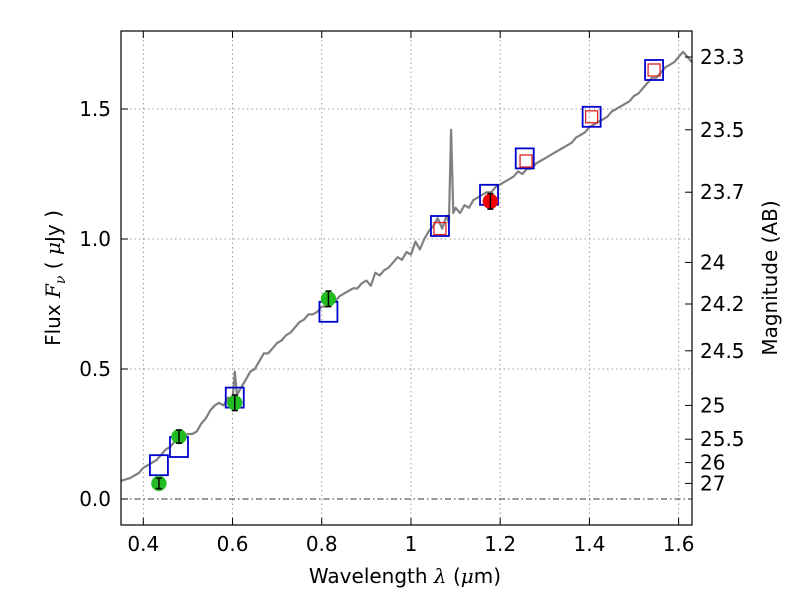 The height and width of the screenshot is (600, 800). What do you see at coordinates (722, 130) in the screenshot?
I see `magnitude-tick-label: 23.5` at bounding box center [722, 130].